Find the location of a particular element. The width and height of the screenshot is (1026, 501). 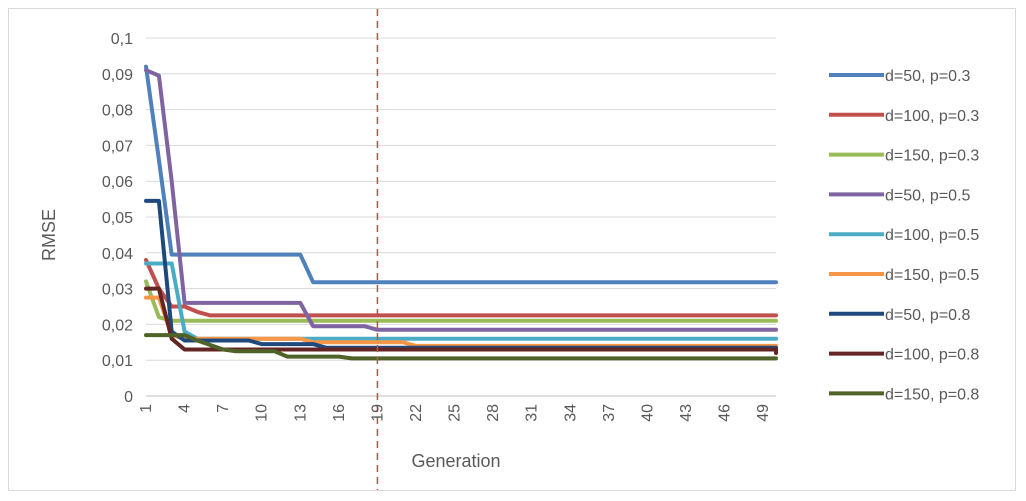

x-tick-label: 40 is located at coordinates (647, 413).